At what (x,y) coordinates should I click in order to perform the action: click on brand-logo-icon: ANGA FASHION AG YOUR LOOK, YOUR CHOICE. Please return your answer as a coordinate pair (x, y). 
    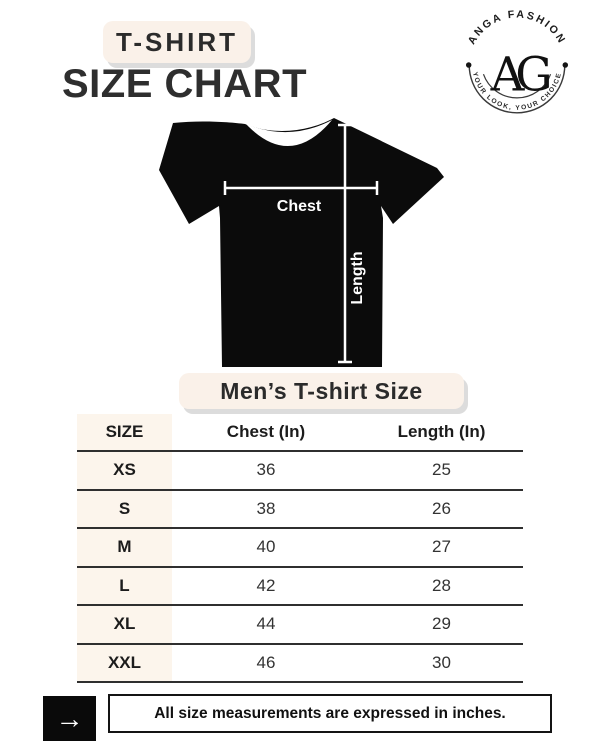
    Looking at the image, I should click on (517, 61).